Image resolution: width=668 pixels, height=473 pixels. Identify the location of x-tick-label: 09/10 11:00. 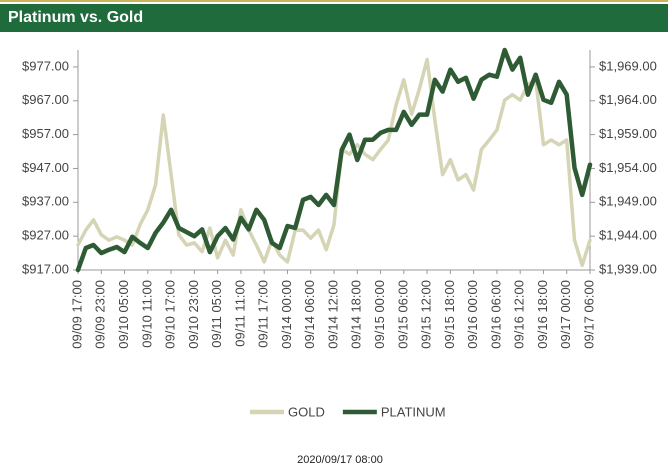
(146, 314).